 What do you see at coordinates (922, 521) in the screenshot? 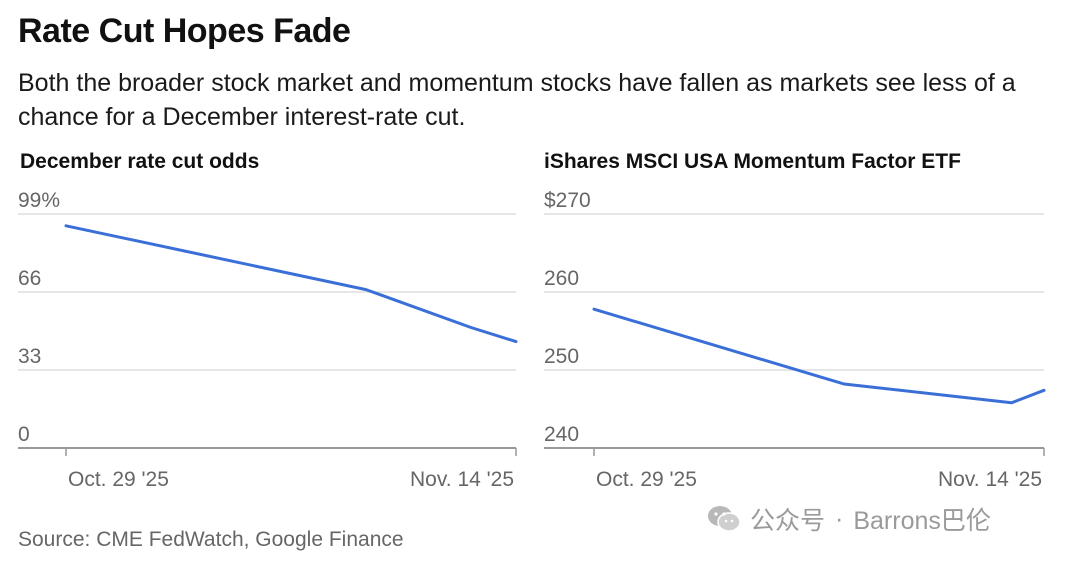
I see `watermark-brand: Barrons巴伦` at bounding box center [922, 521].